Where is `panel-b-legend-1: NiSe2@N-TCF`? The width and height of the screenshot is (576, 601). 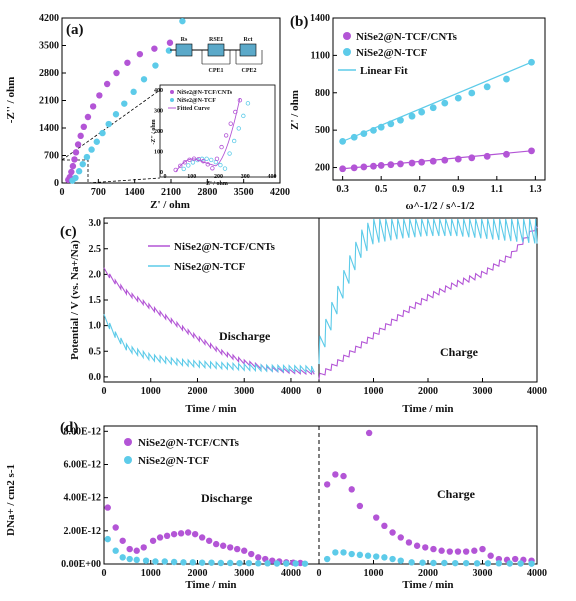 panel-b-legend-1: NiSe2@N-TCF is located at coordinates (392, 53).